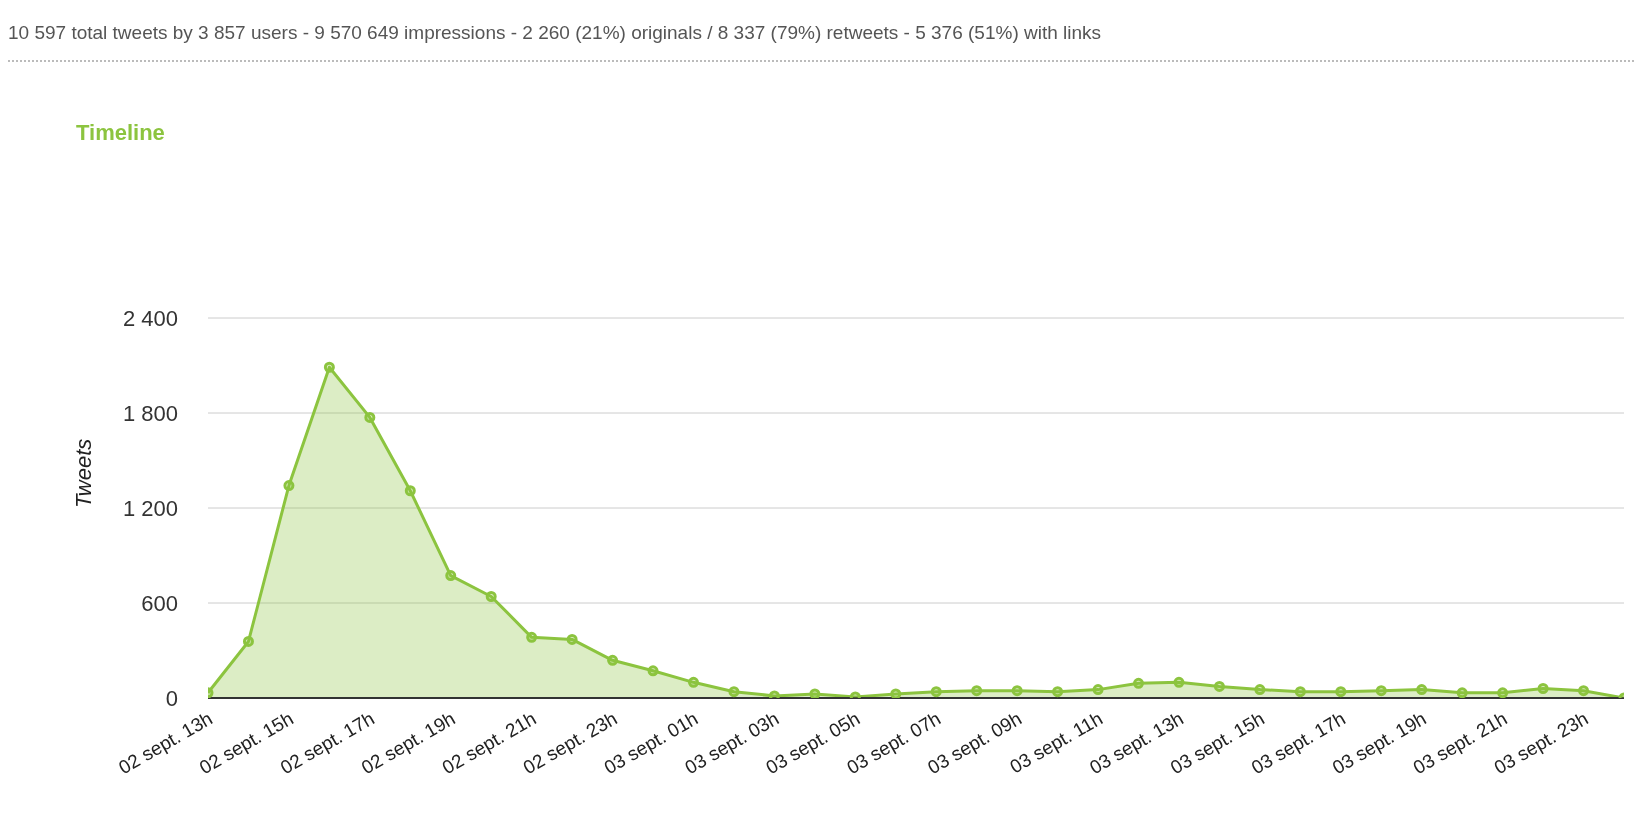  What do you see at coordinates (821, 42) in the screenshot?
I see `chart-subtitle: 10 597 total tweets by 3 857 users - 9 570 649 impressions - 2 260 (21%) originals / 8 337 (79%) retweets - 5 376 (51%) with links` at bounding box center [821, 42].